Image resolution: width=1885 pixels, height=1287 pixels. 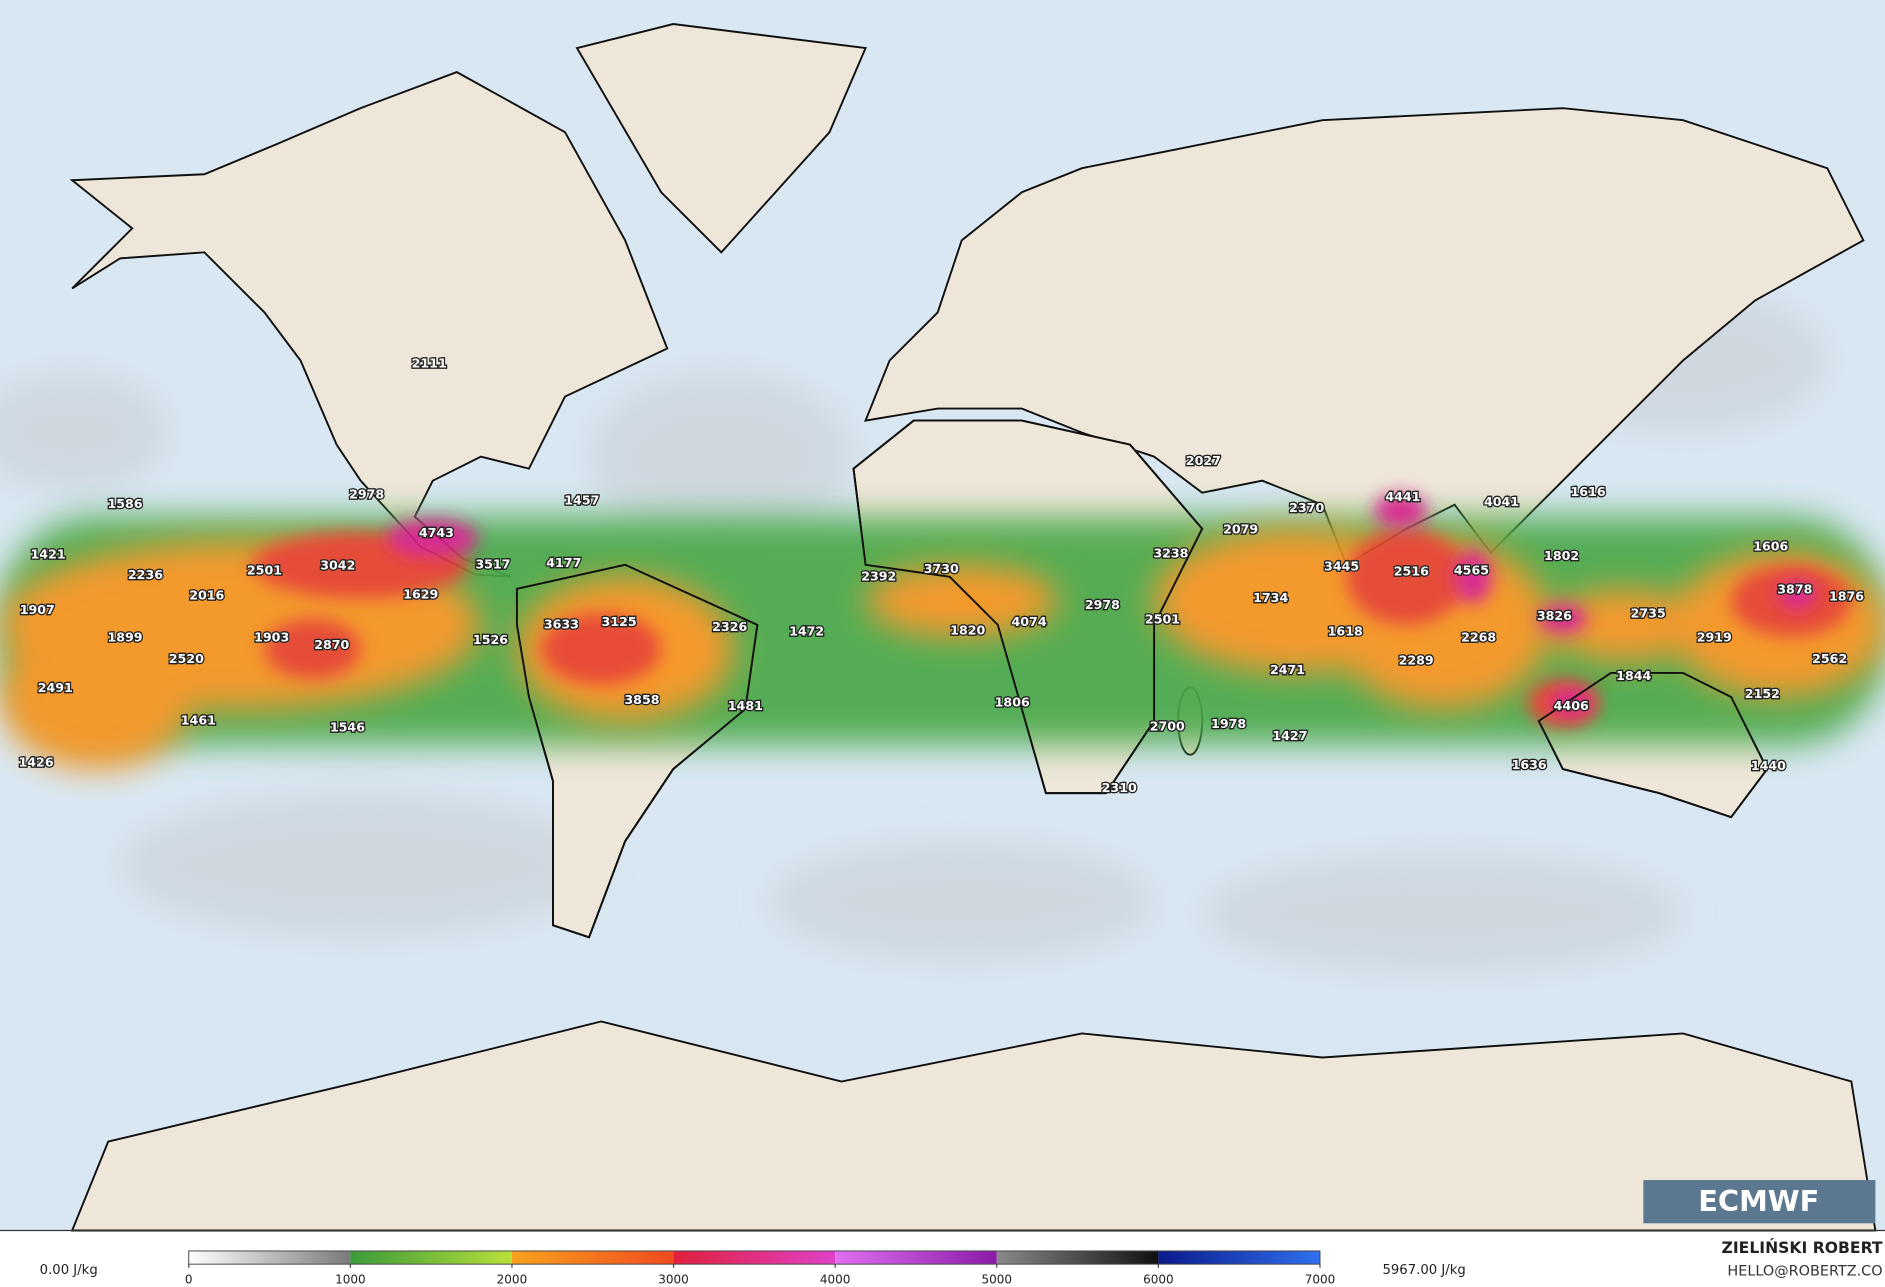 I want to click on cape-label: 1481, so click(x=745, y=705).